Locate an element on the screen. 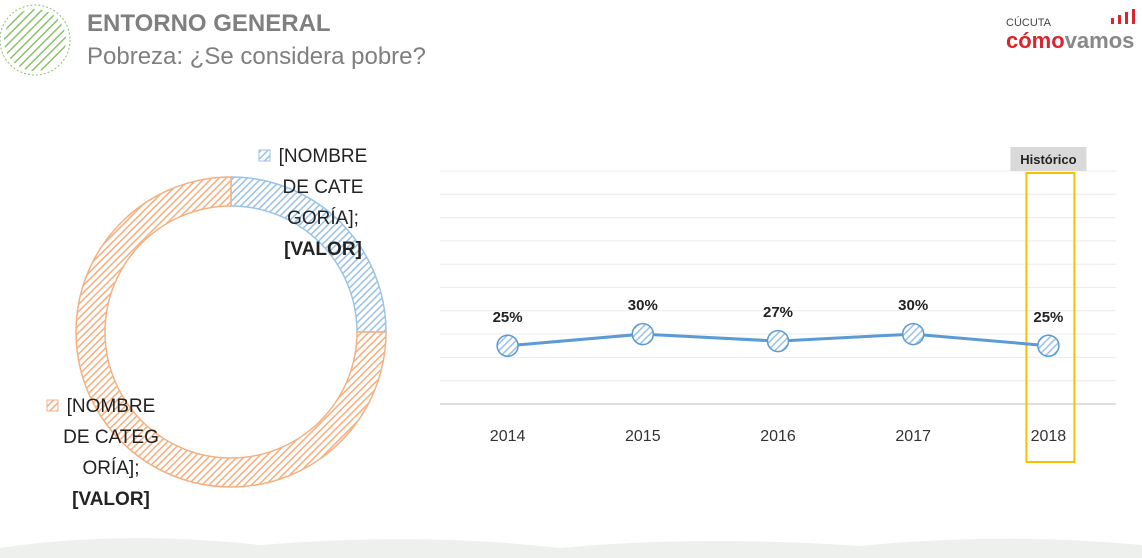  annotation: Histórico is located at coordinates (1048, 159).